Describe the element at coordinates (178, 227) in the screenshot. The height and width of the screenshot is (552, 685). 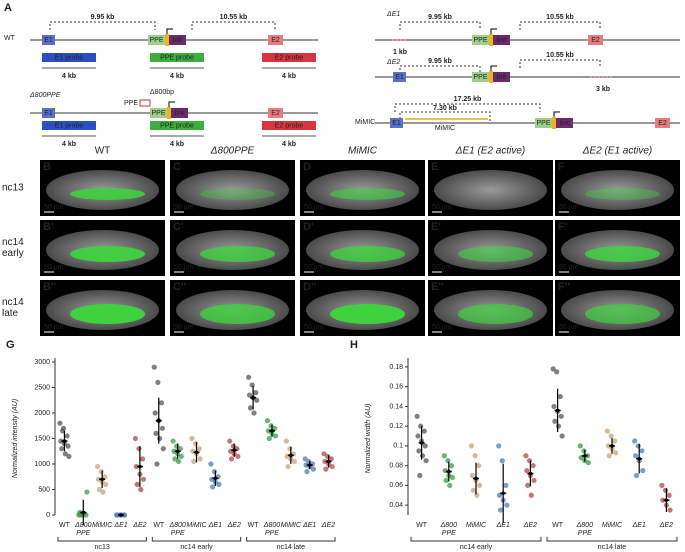
I see `panel-letter: C'` at that location.